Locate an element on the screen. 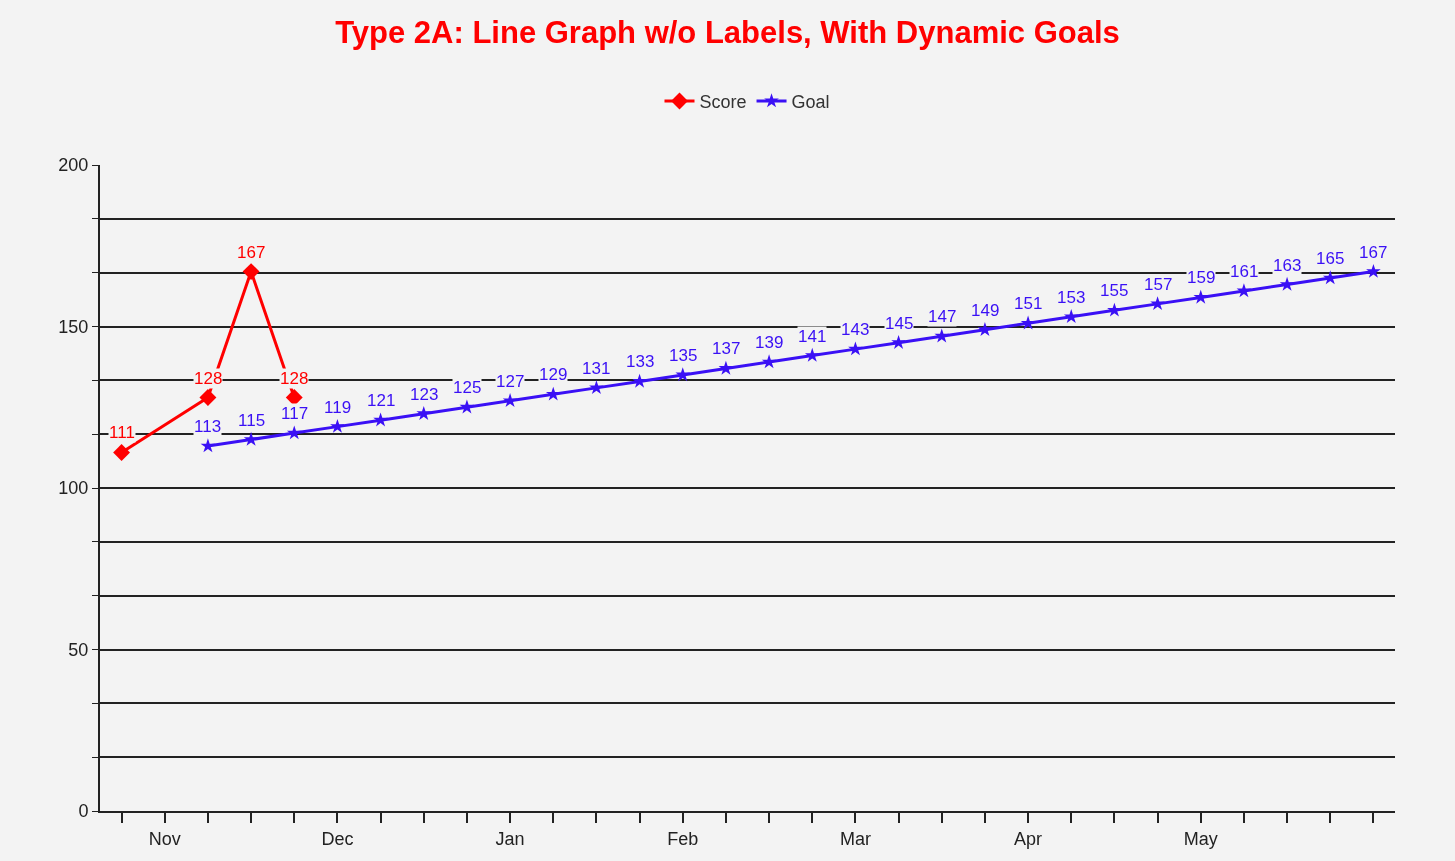 The width and height of the screenshot is (1455, 861). x-tick-label: Apr is located at coordinates (1028, 838).